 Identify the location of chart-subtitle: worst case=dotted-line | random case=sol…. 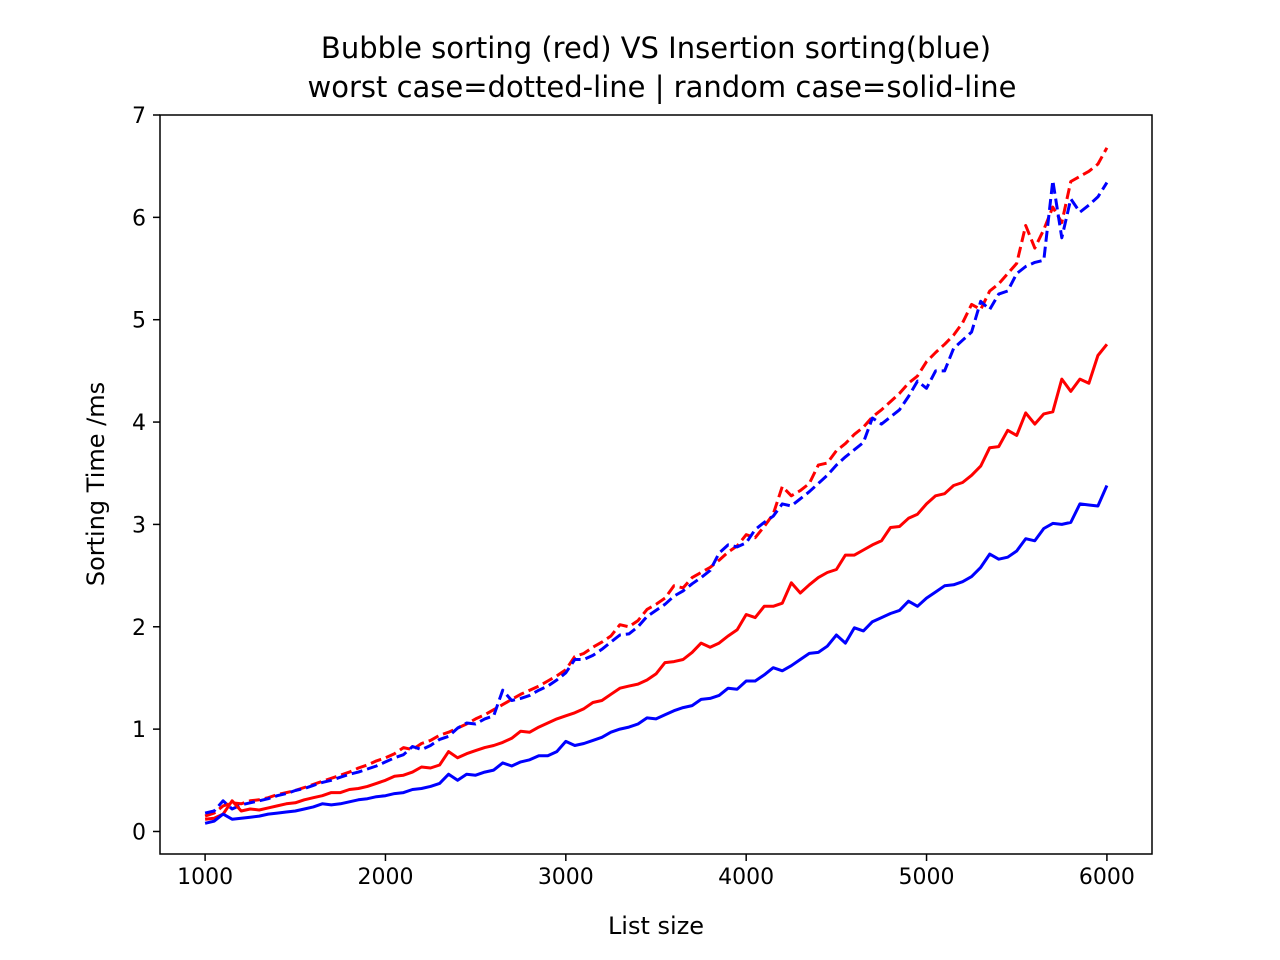
(661, 87).